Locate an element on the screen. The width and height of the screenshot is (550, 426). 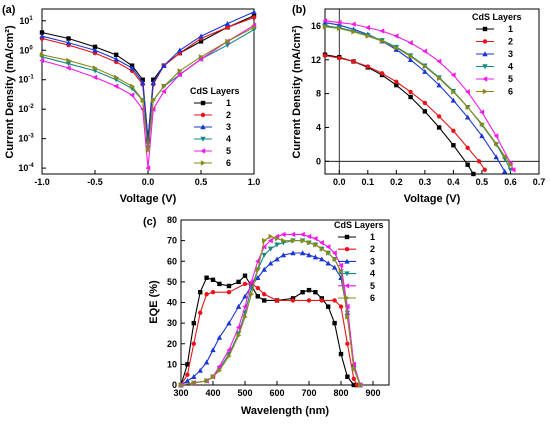
panel-a-legend-entry-6: 6 is located at coordinates (228, 163).